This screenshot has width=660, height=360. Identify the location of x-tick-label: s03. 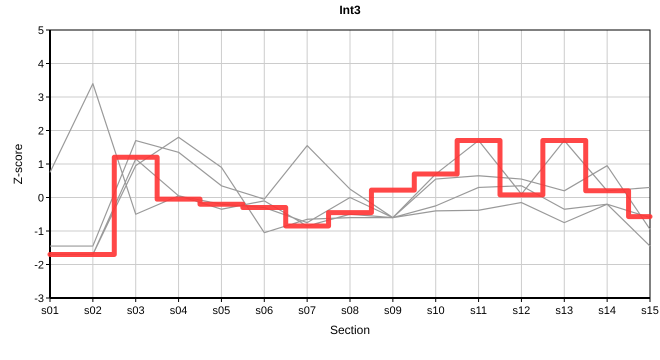
(135, 311).